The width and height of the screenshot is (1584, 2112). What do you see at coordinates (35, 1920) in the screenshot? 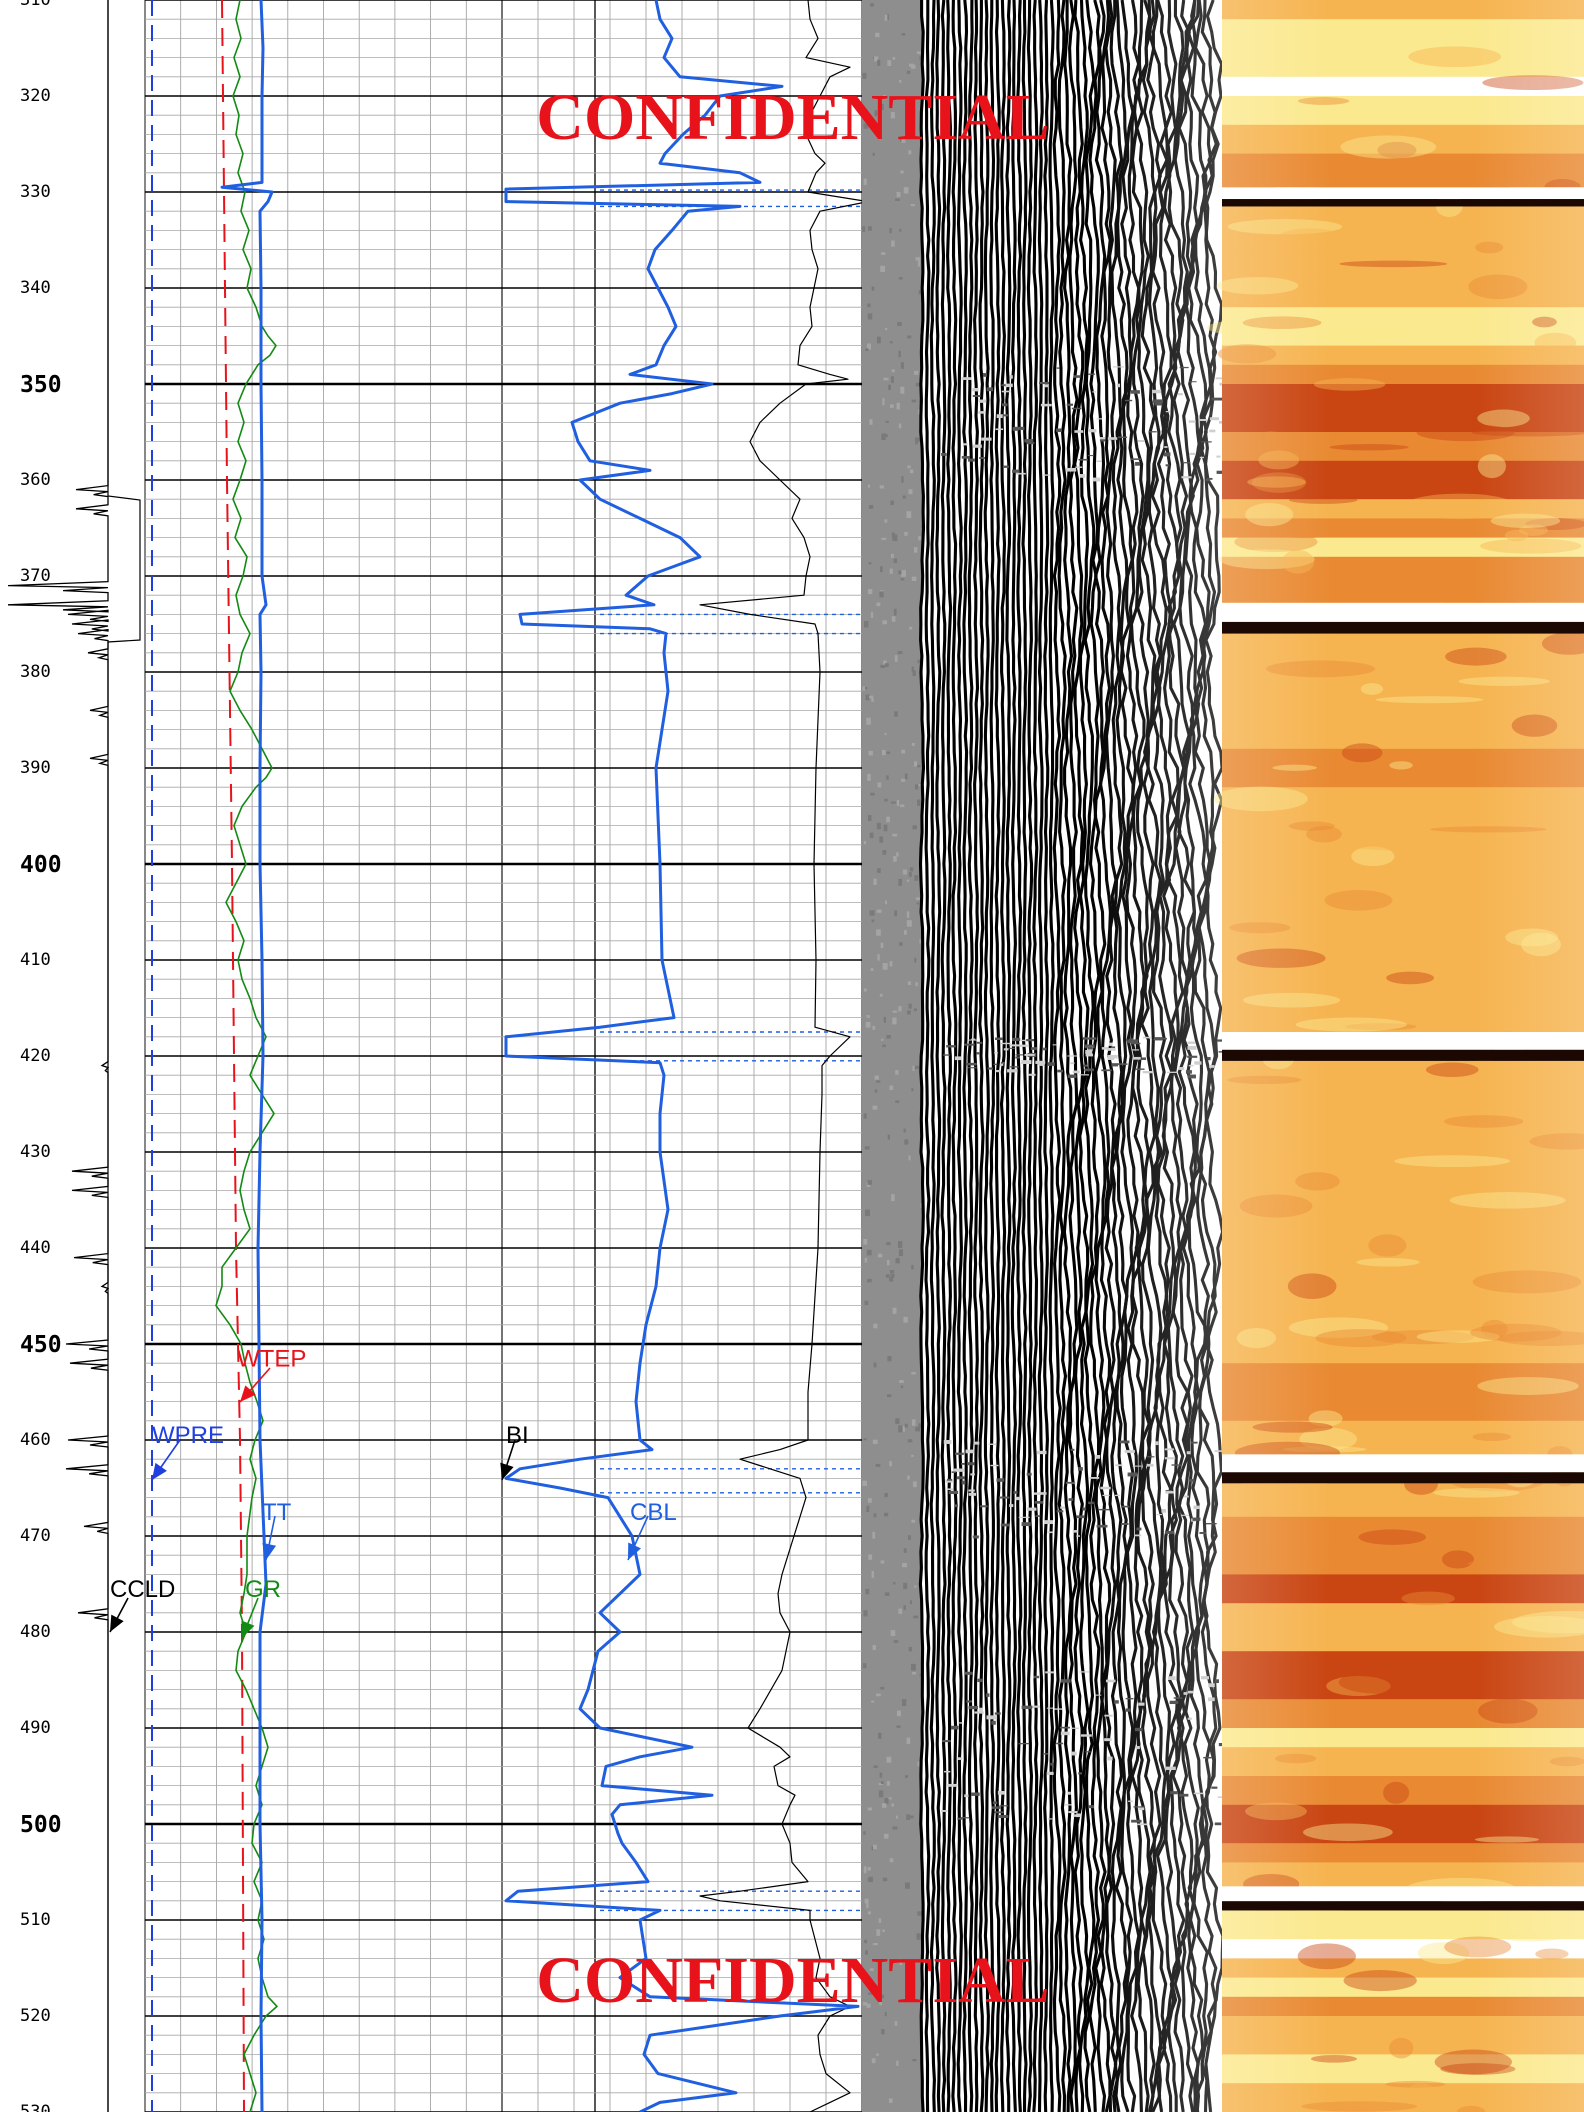
I see `depth-tick-label: 510` at bounding box center [35, 1920].